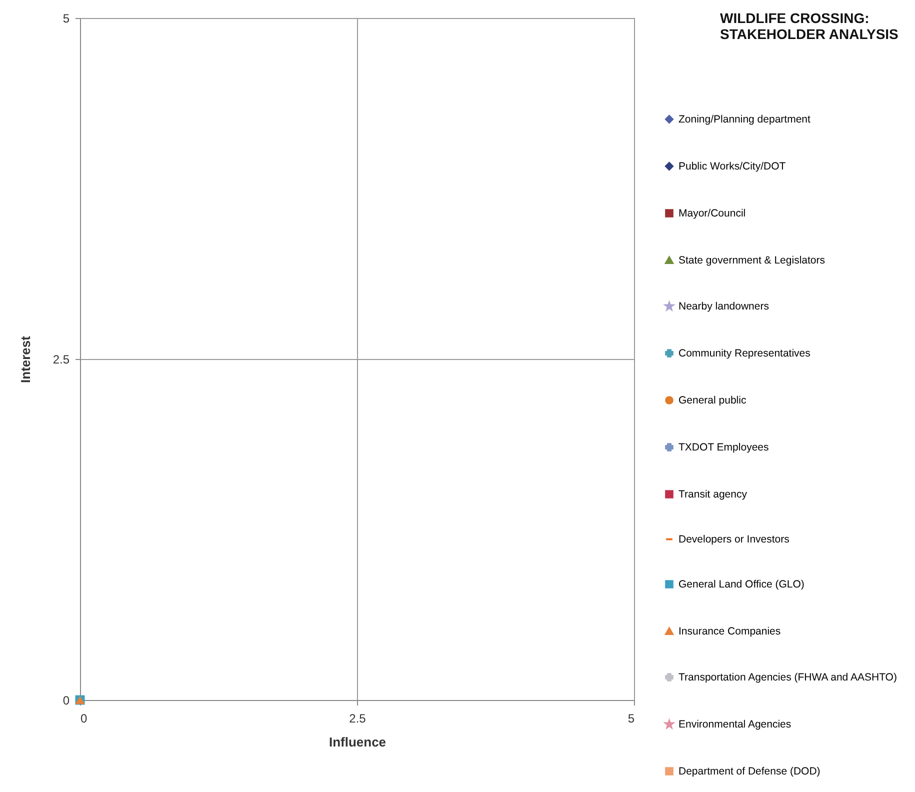  Describe the element at coordinates (25, 359) in the screenshot. I see `y-axis-title: Interest` at that location.